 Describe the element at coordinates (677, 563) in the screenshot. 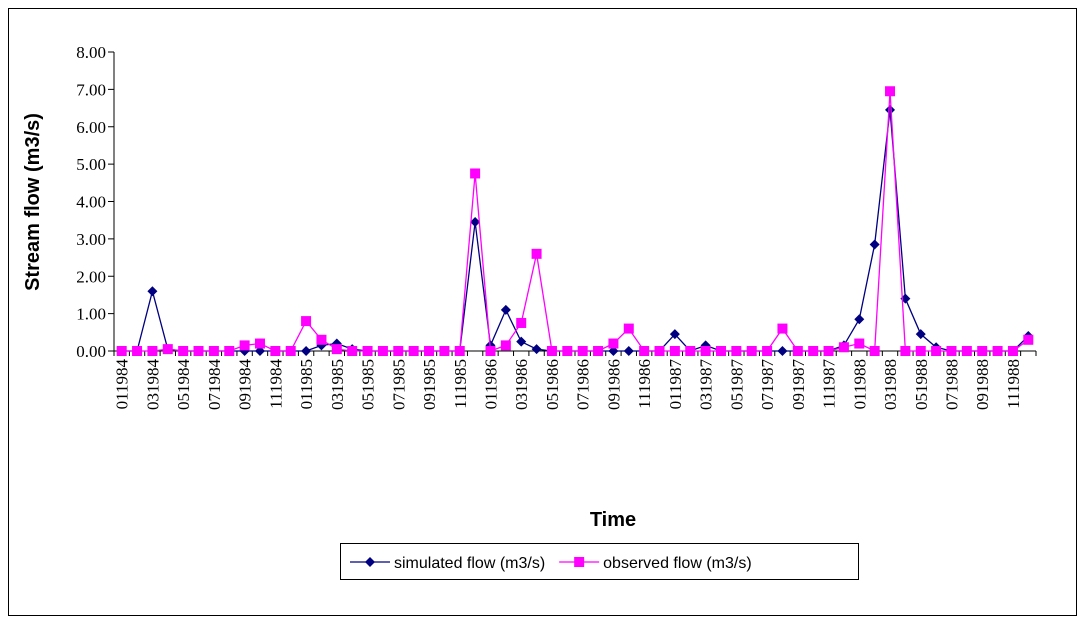

I see `legend-label: observed flow (m3/s)` at that location.